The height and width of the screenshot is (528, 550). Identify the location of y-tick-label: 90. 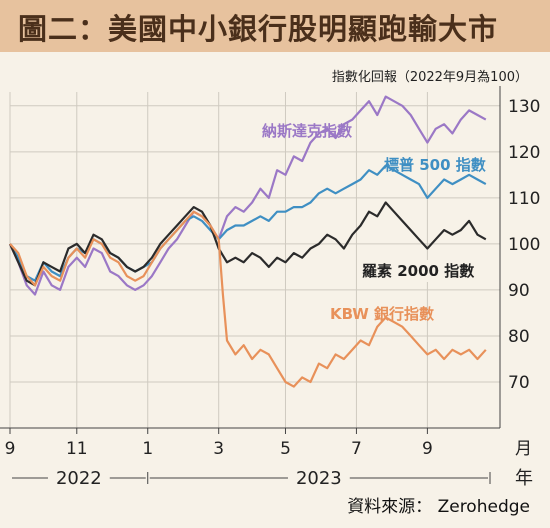
(519, 291).